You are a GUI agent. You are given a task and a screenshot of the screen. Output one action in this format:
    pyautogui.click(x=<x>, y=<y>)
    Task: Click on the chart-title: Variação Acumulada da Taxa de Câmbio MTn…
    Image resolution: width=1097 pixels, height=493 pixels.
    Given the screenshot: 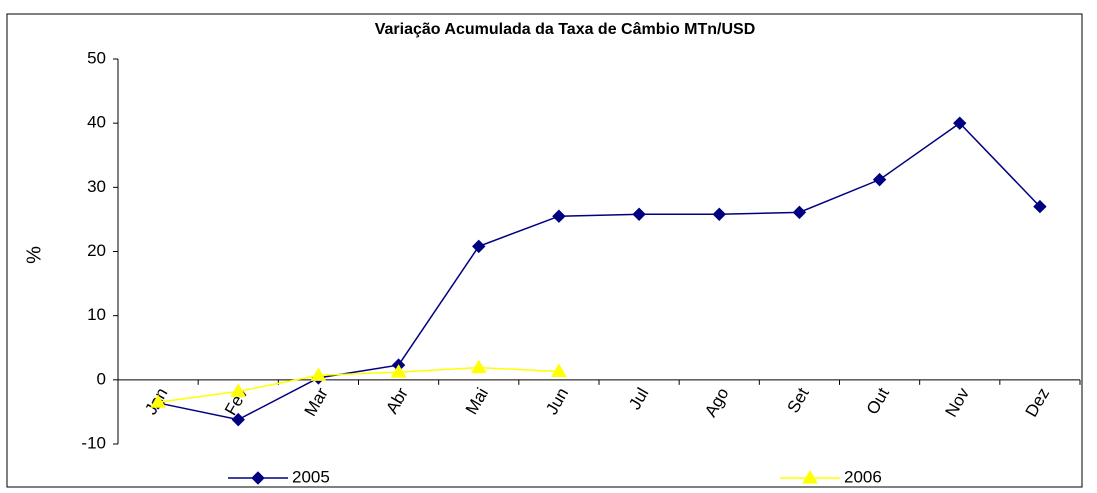 What is the action you would take?
    pyautogui.click(x=565, y=29)
    